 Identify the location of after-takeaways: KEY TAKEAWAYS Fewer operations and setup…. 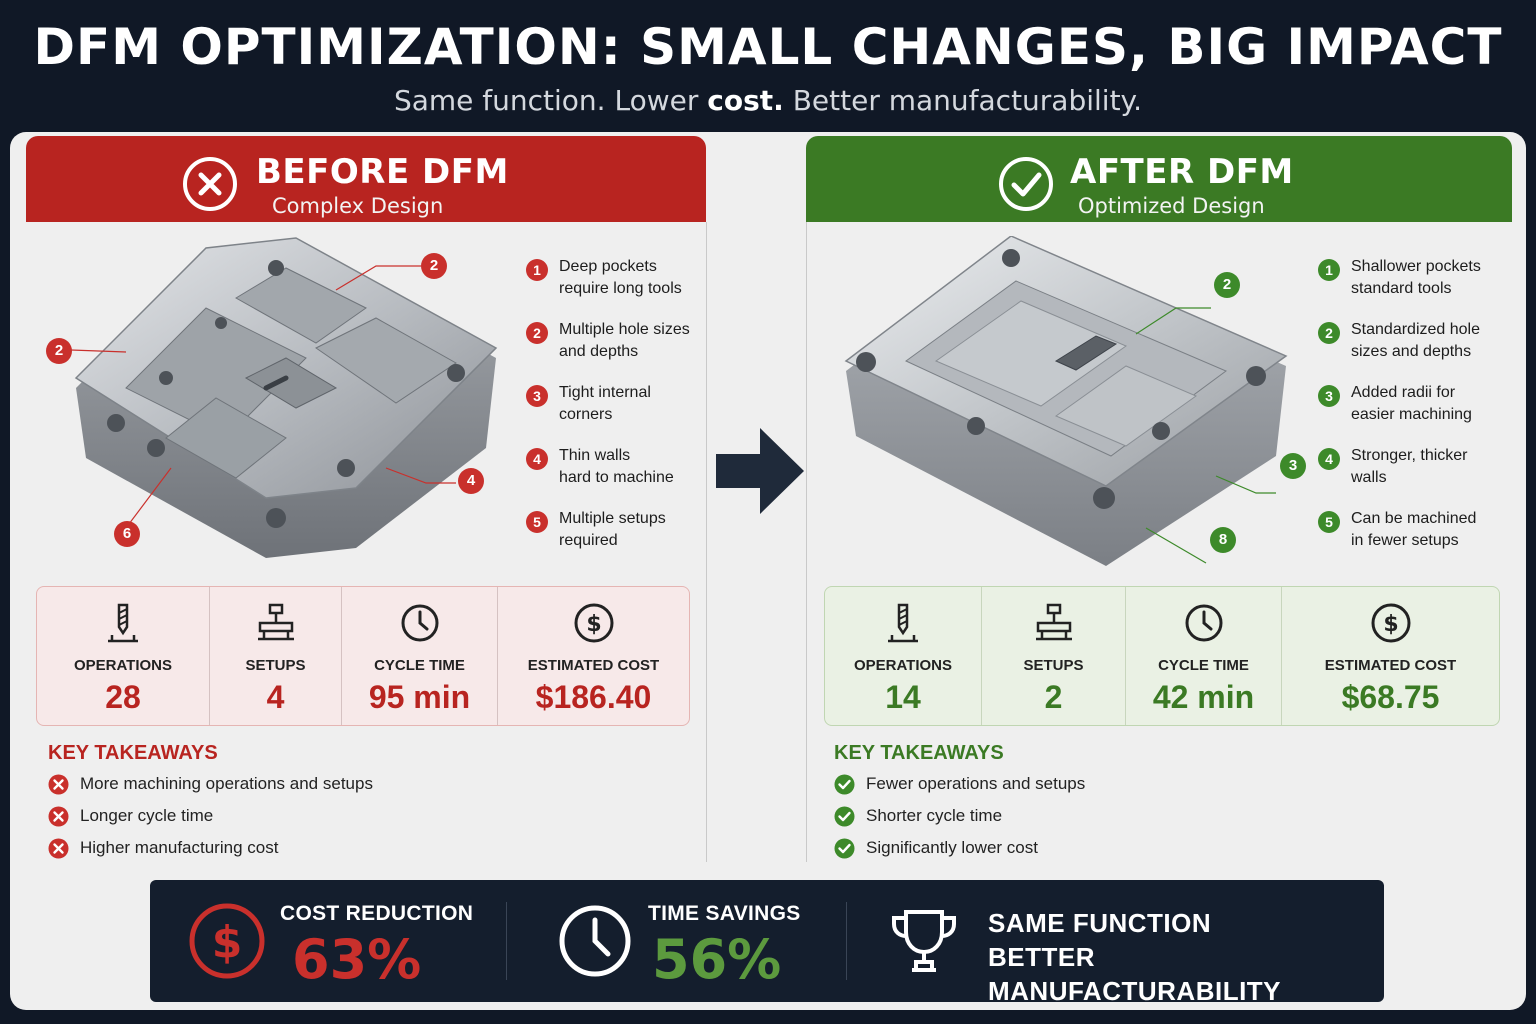
(959, 805).